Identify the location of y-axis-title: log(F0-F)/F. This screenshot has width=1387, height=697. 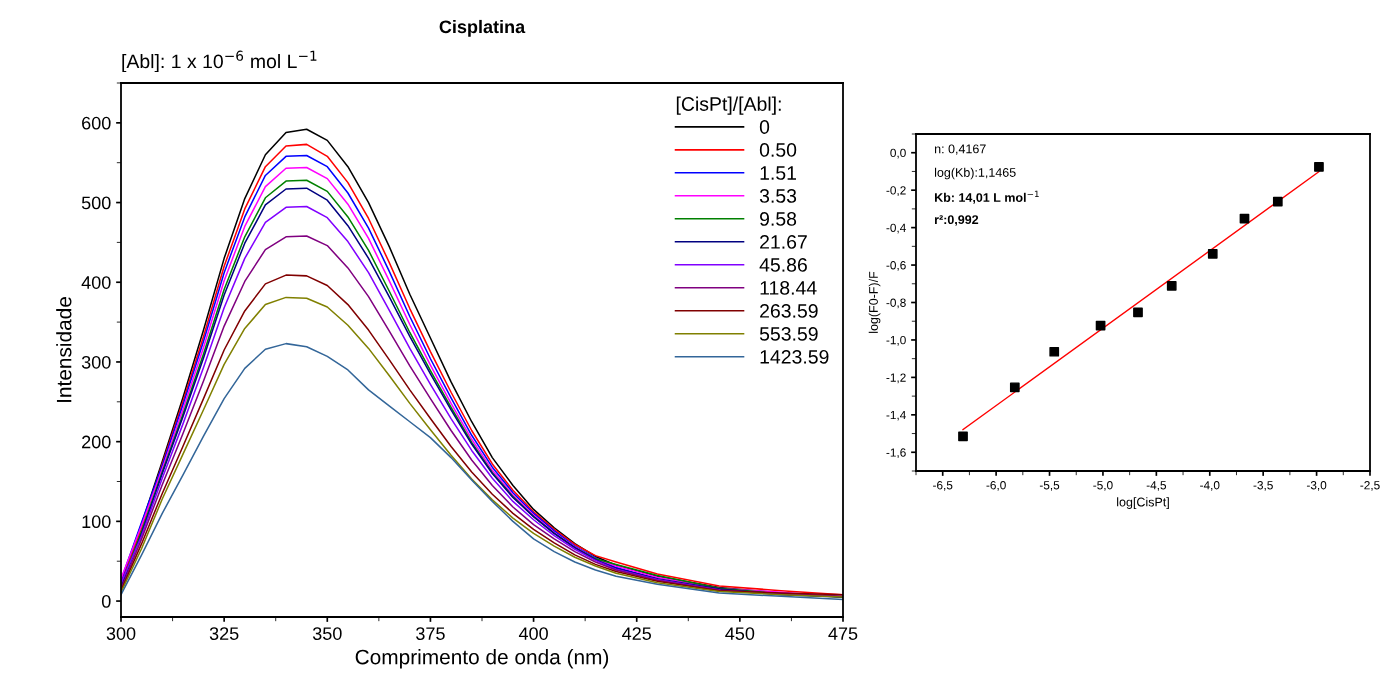
(874, 302).